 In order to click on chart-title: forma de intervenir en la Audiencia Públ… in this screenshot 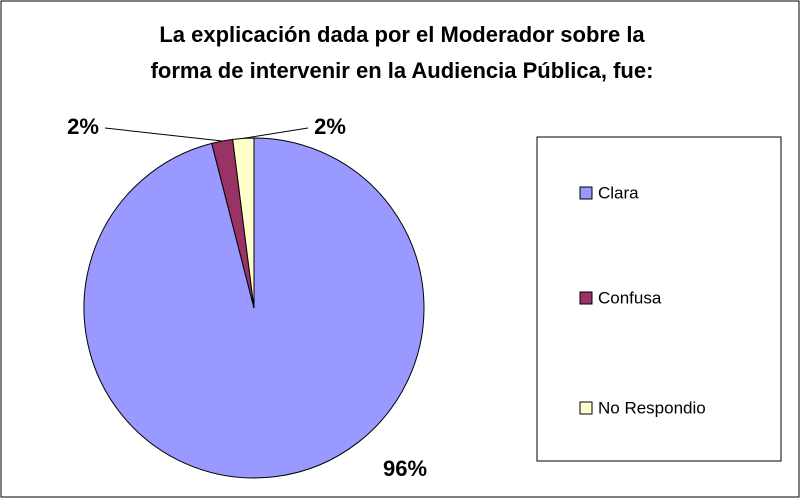, I will do `click(402, 70)`.